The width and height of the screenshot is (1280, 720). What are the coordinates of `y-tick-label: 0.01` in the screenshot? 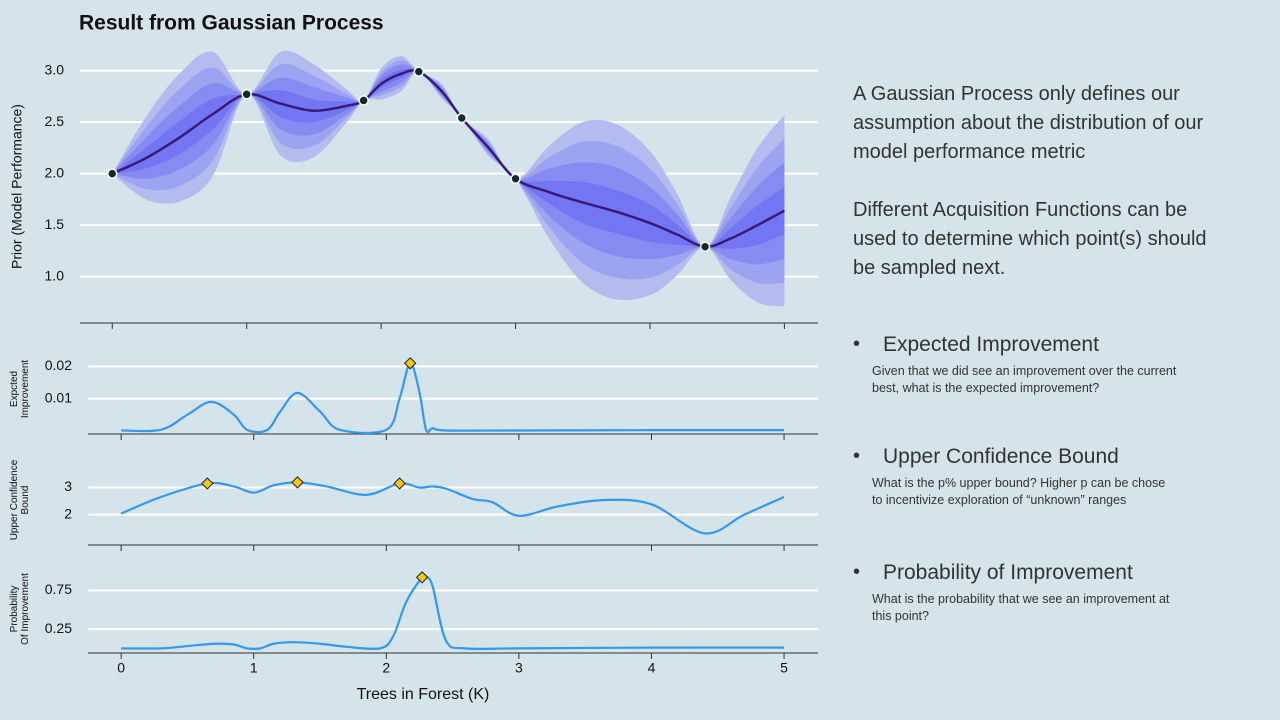 It's located at (58, 397).